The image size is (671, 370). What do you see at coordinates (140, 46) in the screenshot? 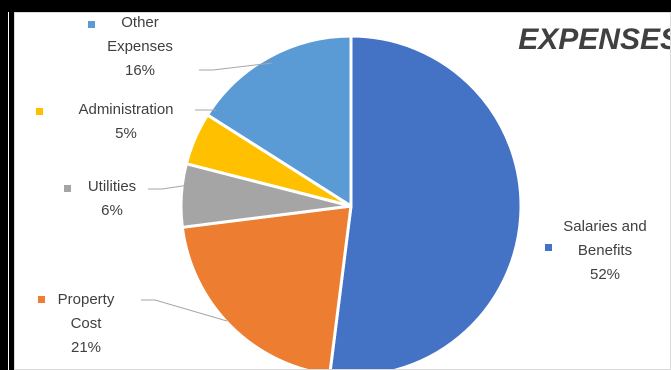
I see `slice-name-label: Expenses` at bounding box center [140, 46].